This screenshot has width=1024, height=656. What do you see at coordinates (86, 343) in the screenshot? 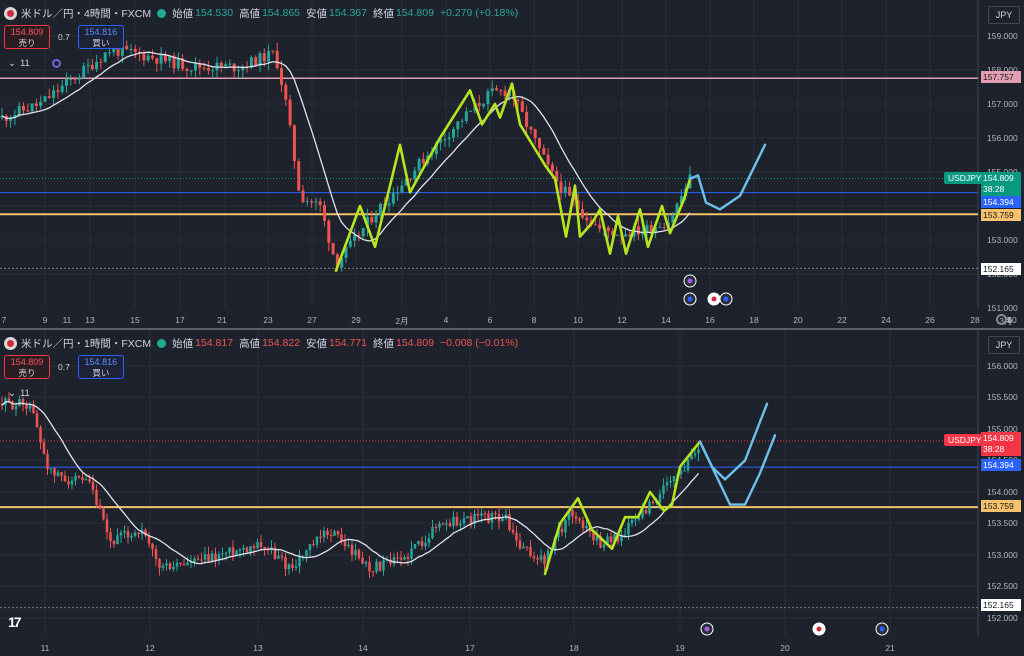
I see `symbol-title: 米ドル／円・1時間・FXCM` at bounding box center [86, 343].